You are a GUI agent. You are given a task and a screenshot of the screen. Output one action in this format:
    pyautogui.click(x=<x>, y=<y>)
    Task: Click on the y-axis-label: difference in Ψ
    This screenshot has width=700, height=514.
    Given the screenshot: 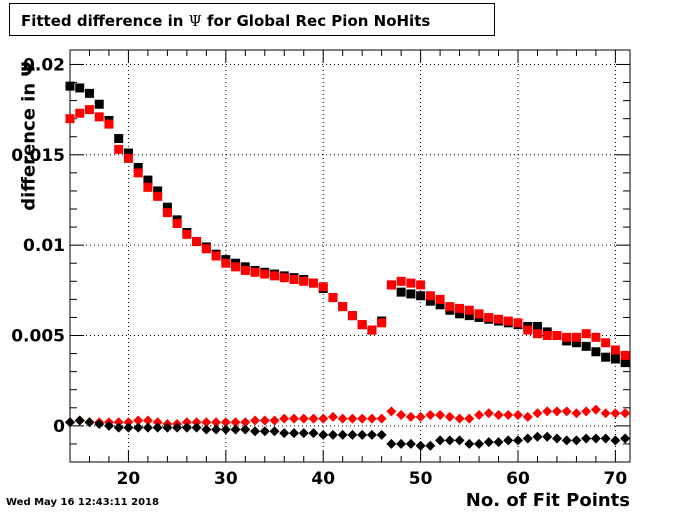 What is the action you would take?
    pyautogui.click(x=29, y=136)
    